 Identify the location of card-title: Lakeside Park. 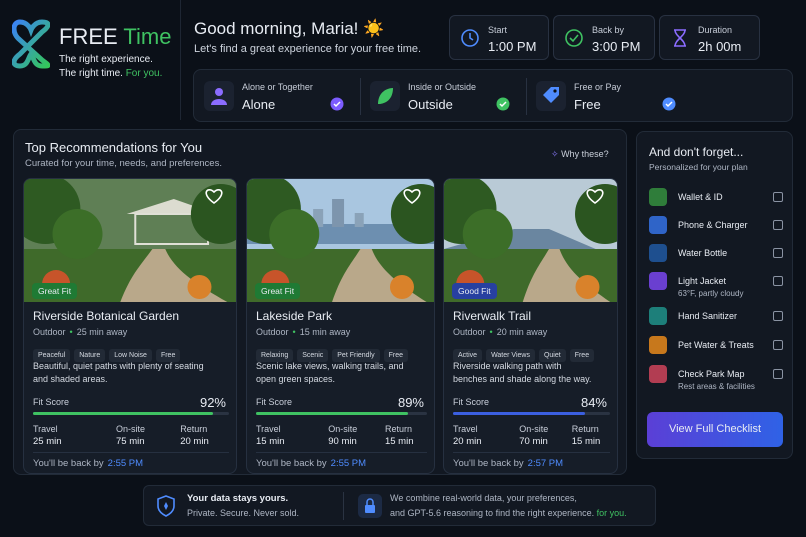
(294, 316).